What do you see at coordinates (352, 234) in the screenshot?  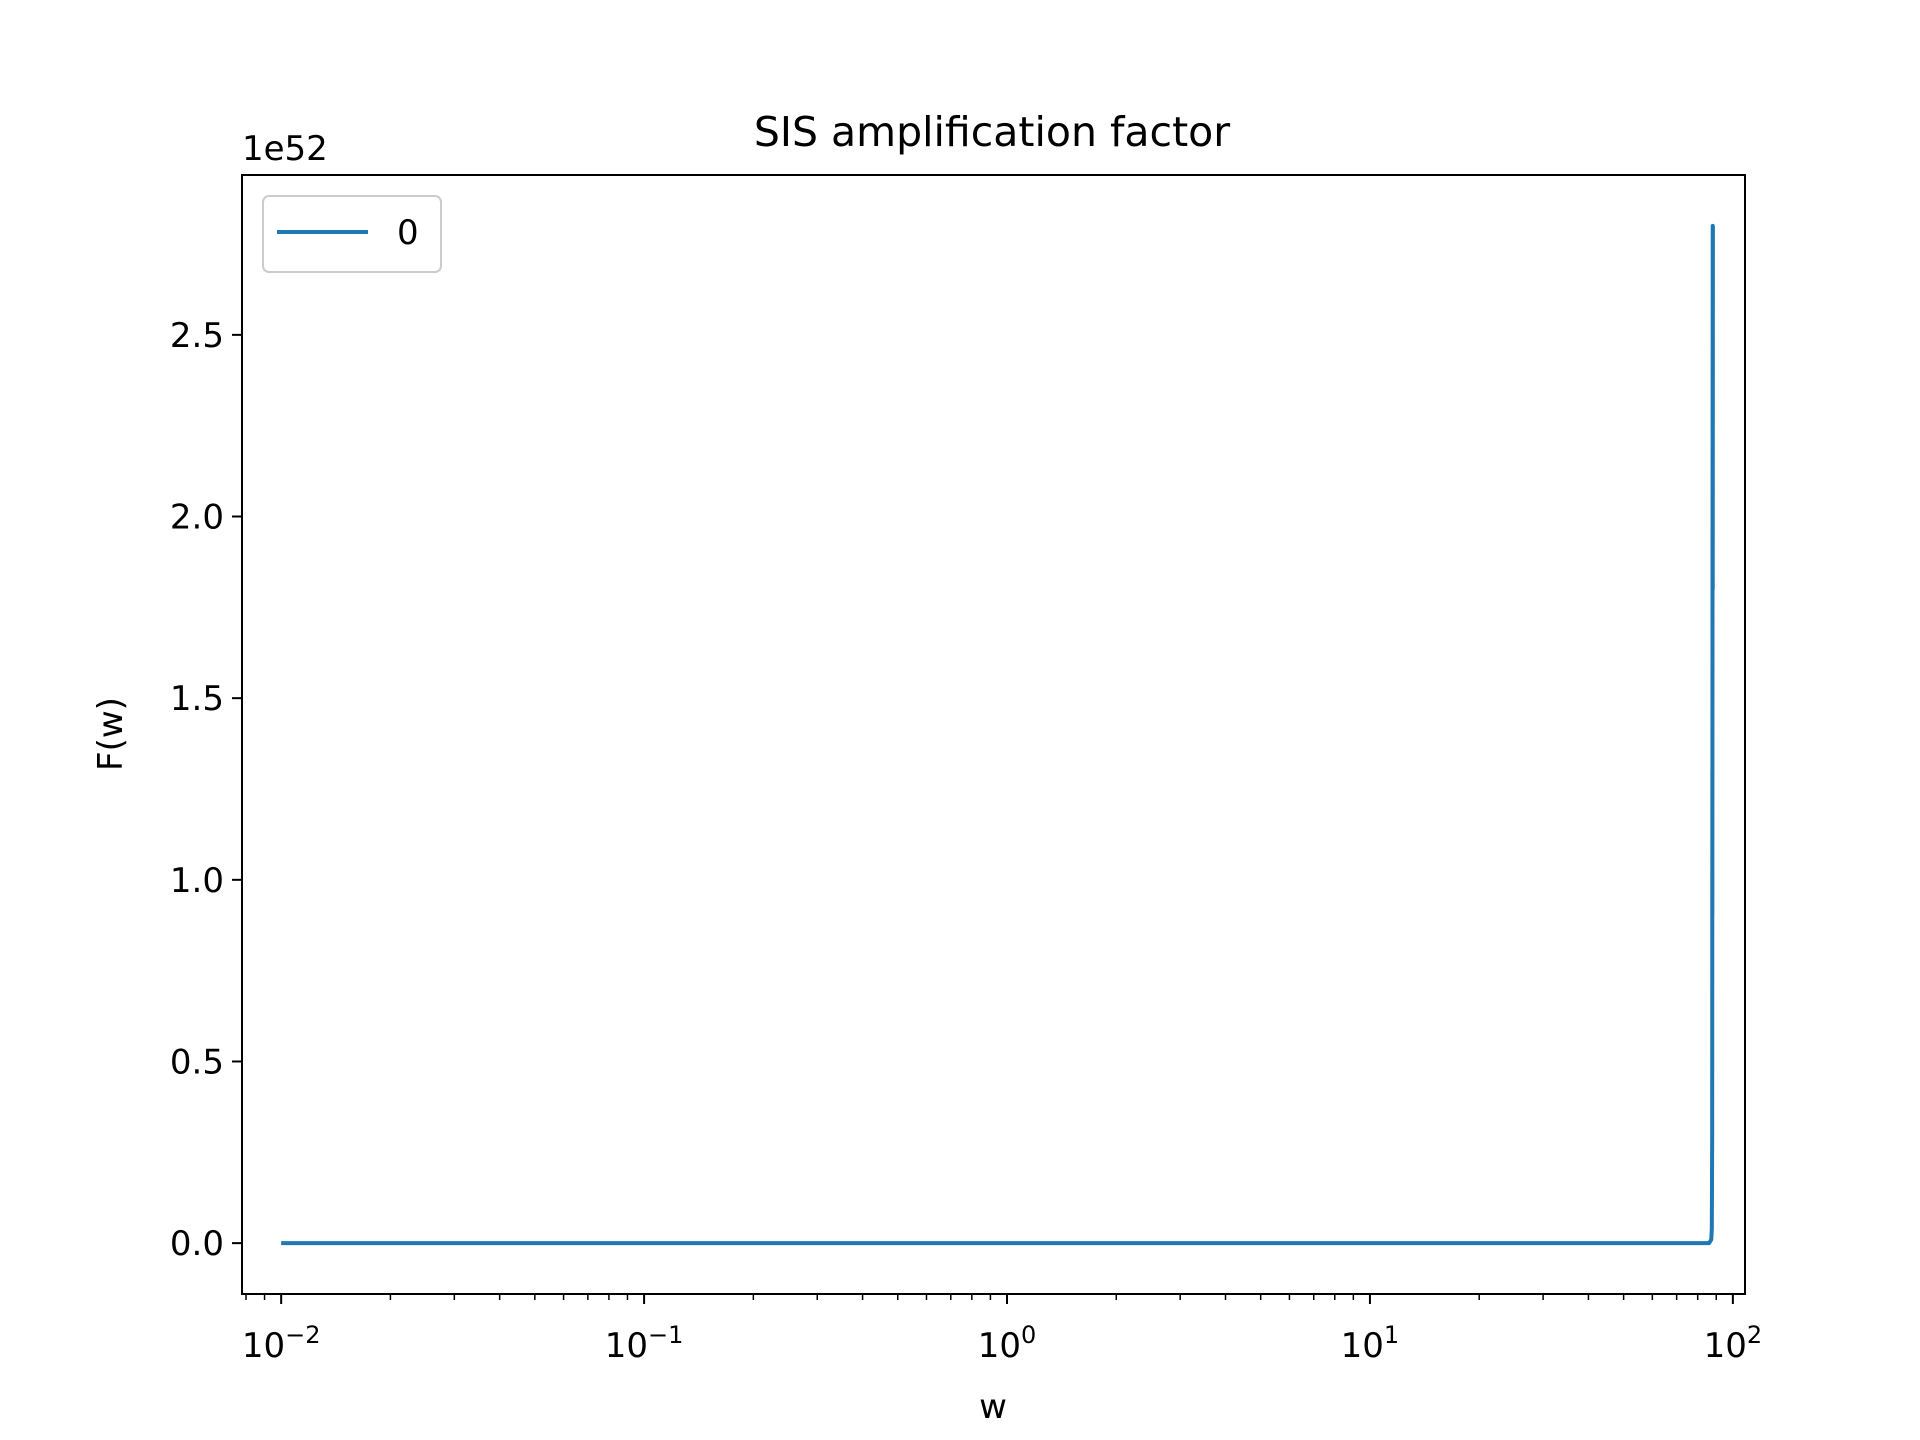 I see `legend: 0` at bounding box center [352, 234].